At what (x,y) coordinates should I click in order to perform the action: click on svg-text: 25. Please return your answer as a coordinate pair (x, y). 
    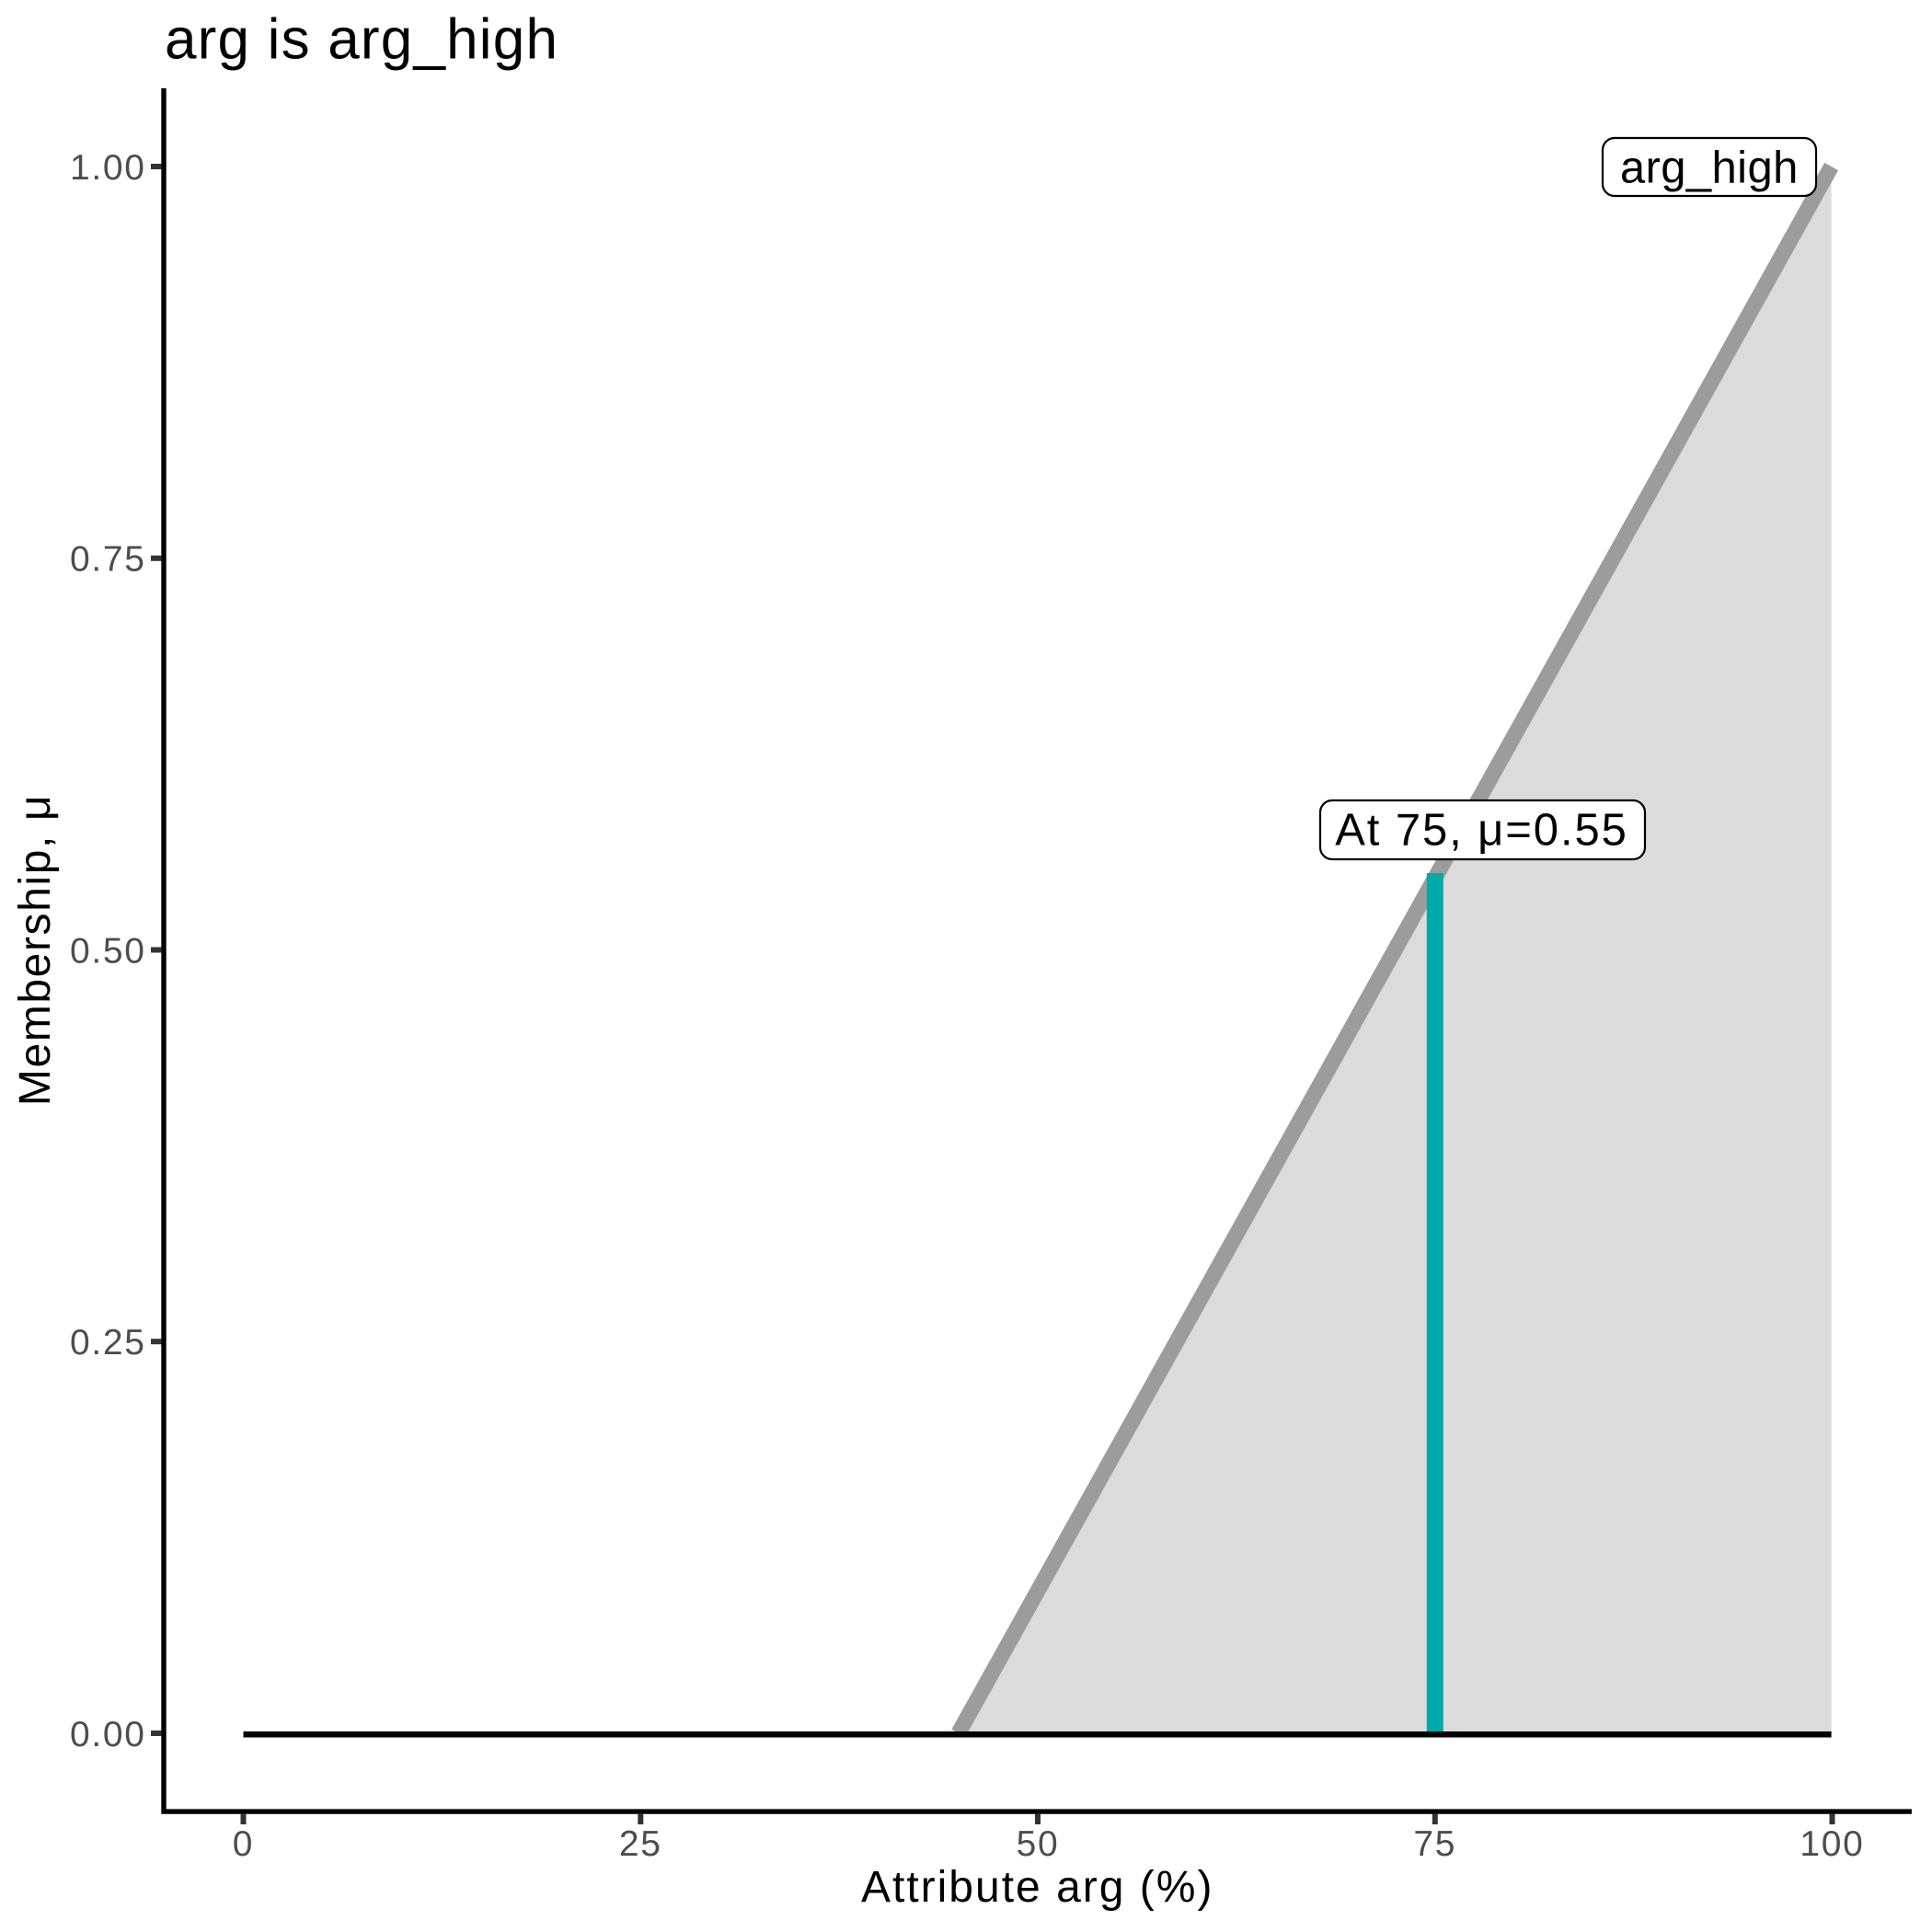
    Looking at the image, I should click on (640, 1844).